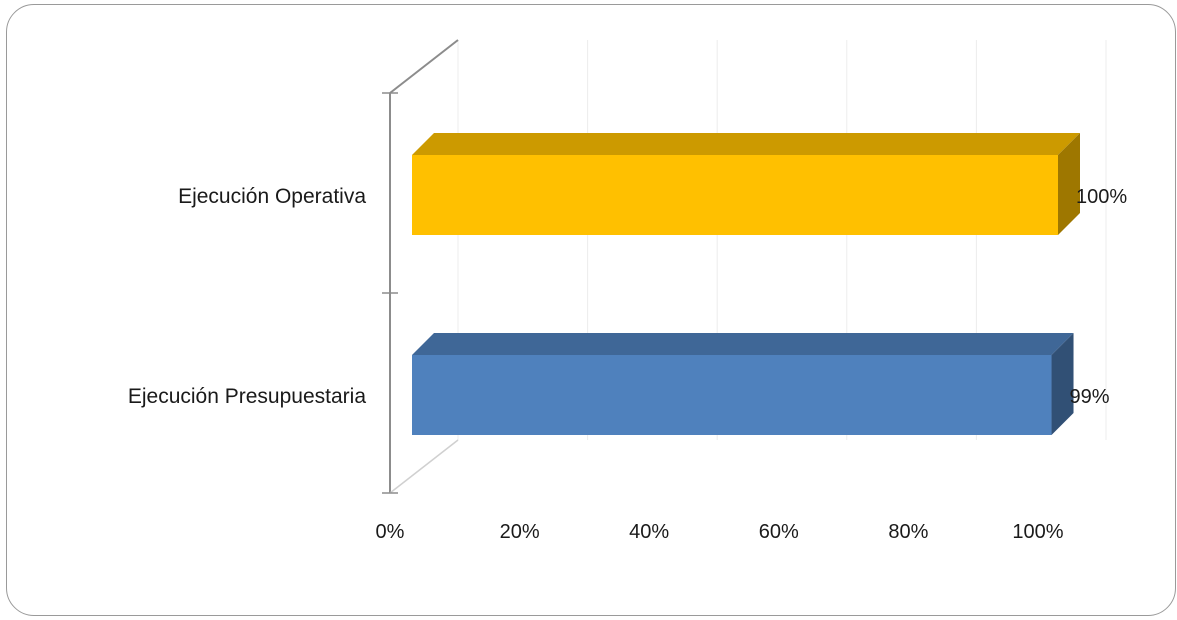 This screenshot has height=620, width=1177. What do you see at coordinates (908, 532) in the screenshot?
I see `x-tick-label: 80%` at bounding box center [908, 532].